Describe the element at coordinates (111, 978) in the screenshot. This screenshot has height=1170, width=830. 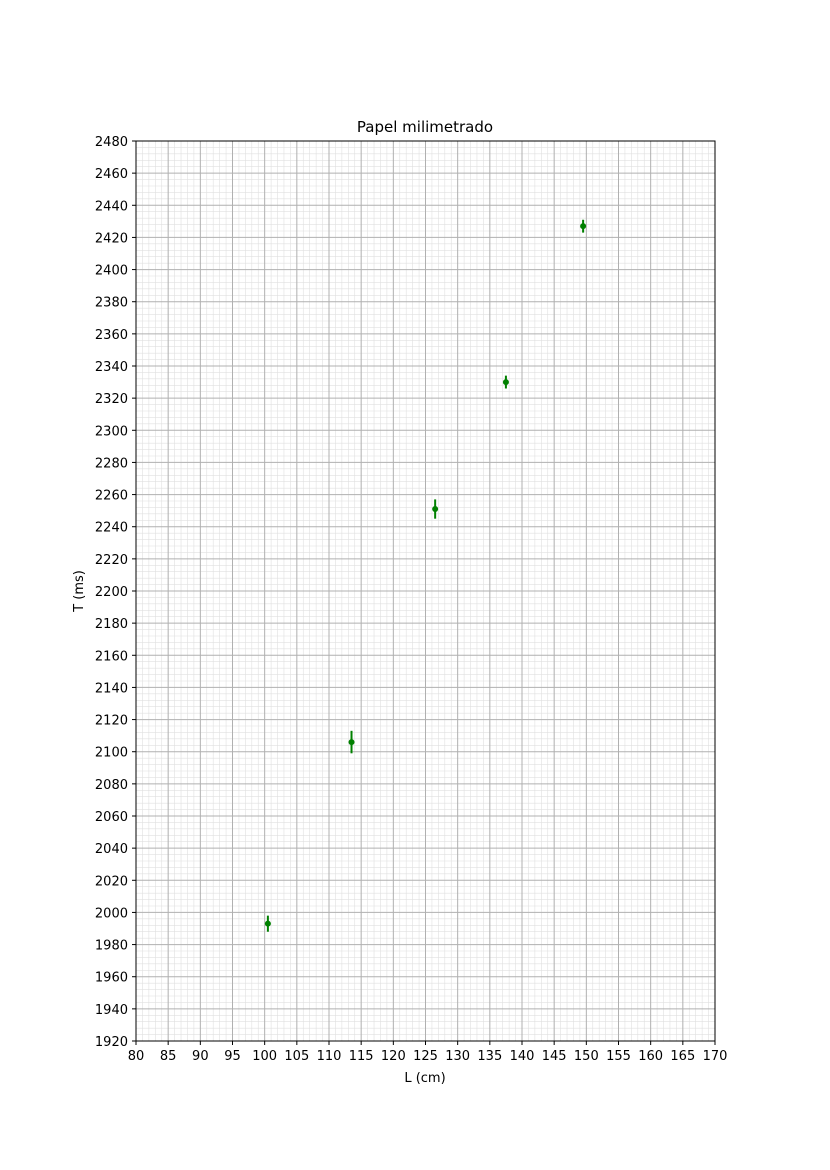
I see `y-tick-label: 1960` at that location.